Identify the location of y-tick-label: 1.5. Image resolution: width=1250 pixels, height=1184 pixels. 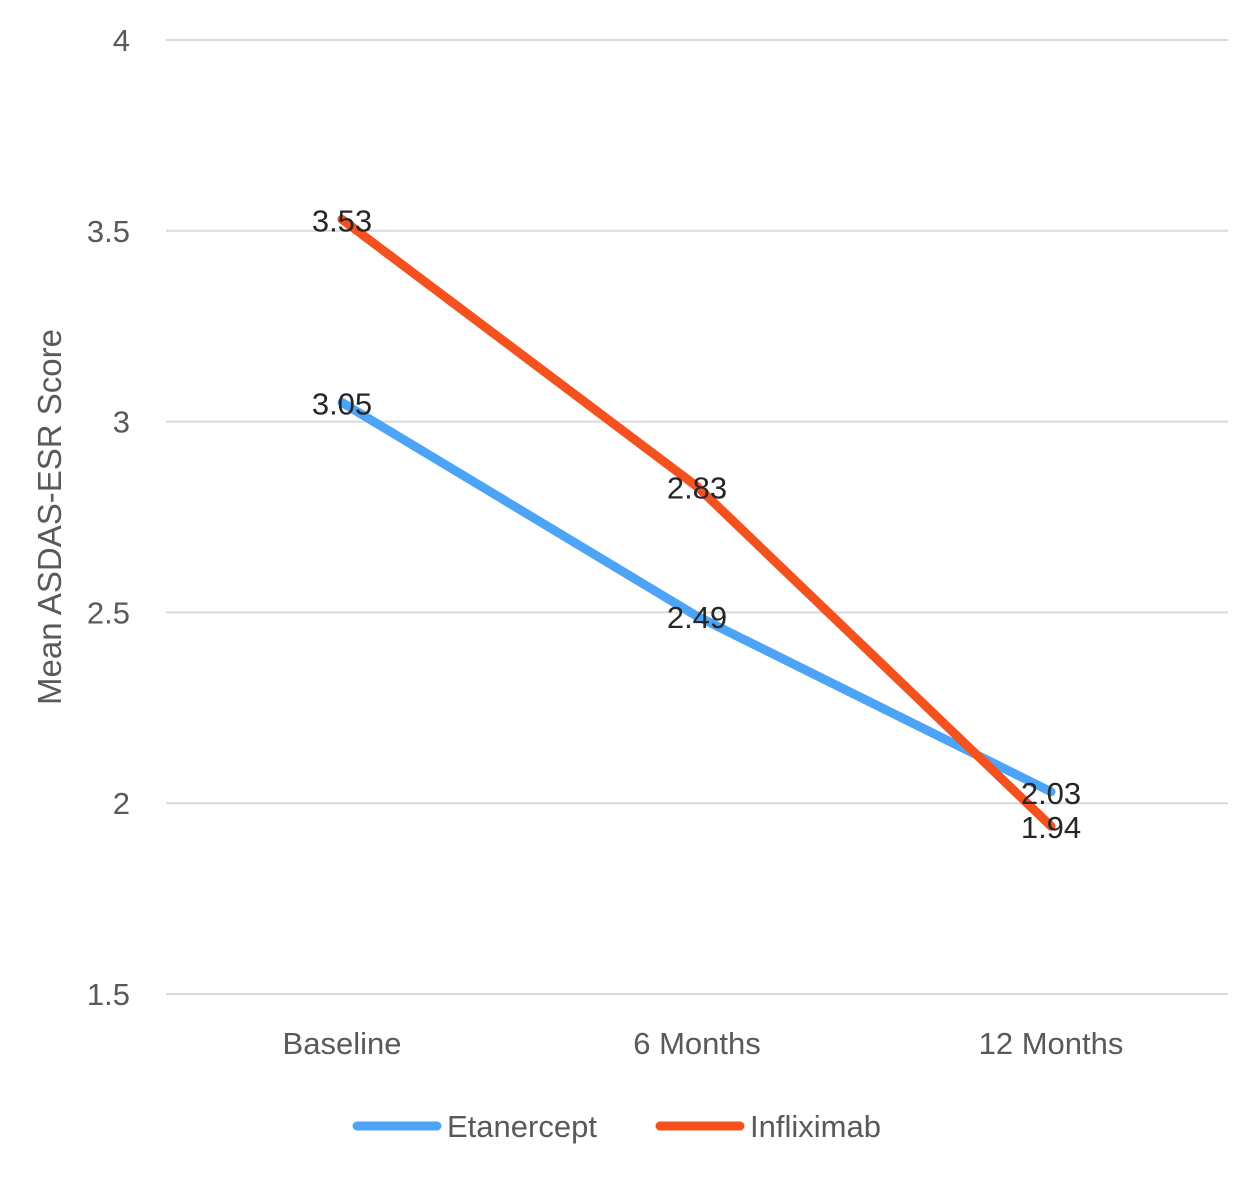
(108, 994).